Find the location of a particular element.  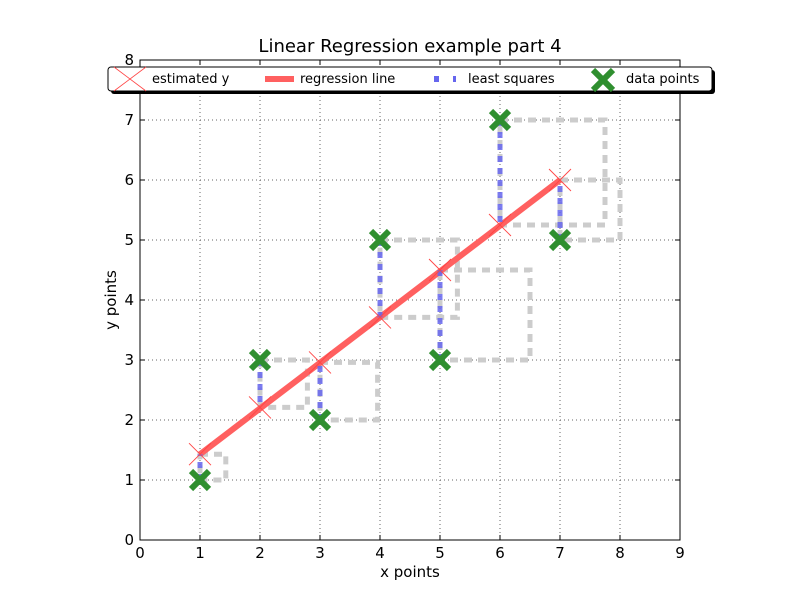

legend-box is located at coordinates (410, 79).